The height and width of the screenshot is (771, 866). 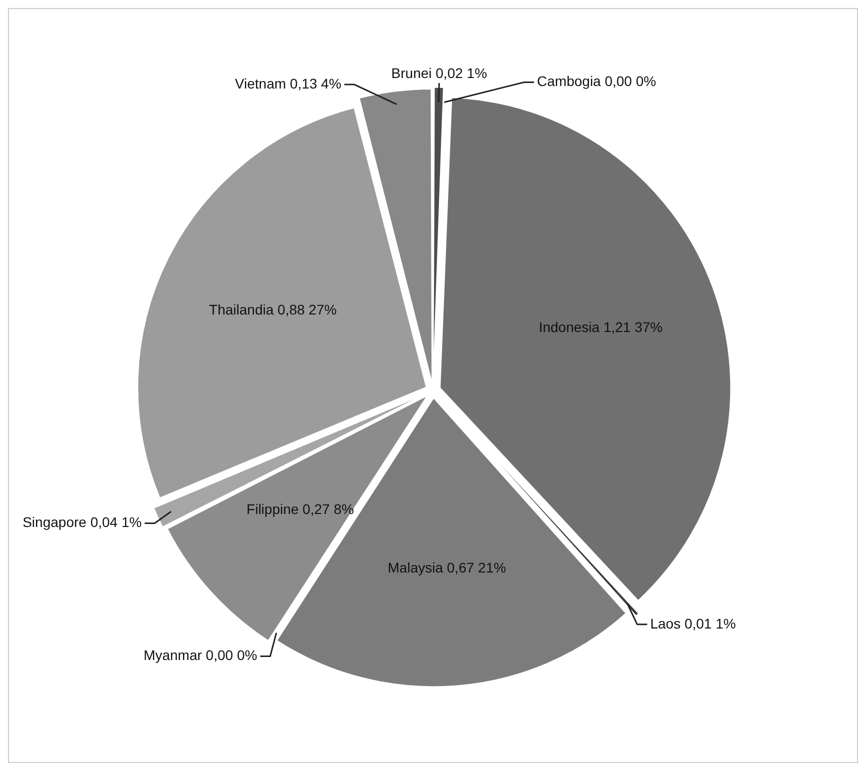 What do you see at coordinates (300, 509) in the screenshot?
I see `slice-label: Filippine 0,27 8%` at bounding box center [300, 509].